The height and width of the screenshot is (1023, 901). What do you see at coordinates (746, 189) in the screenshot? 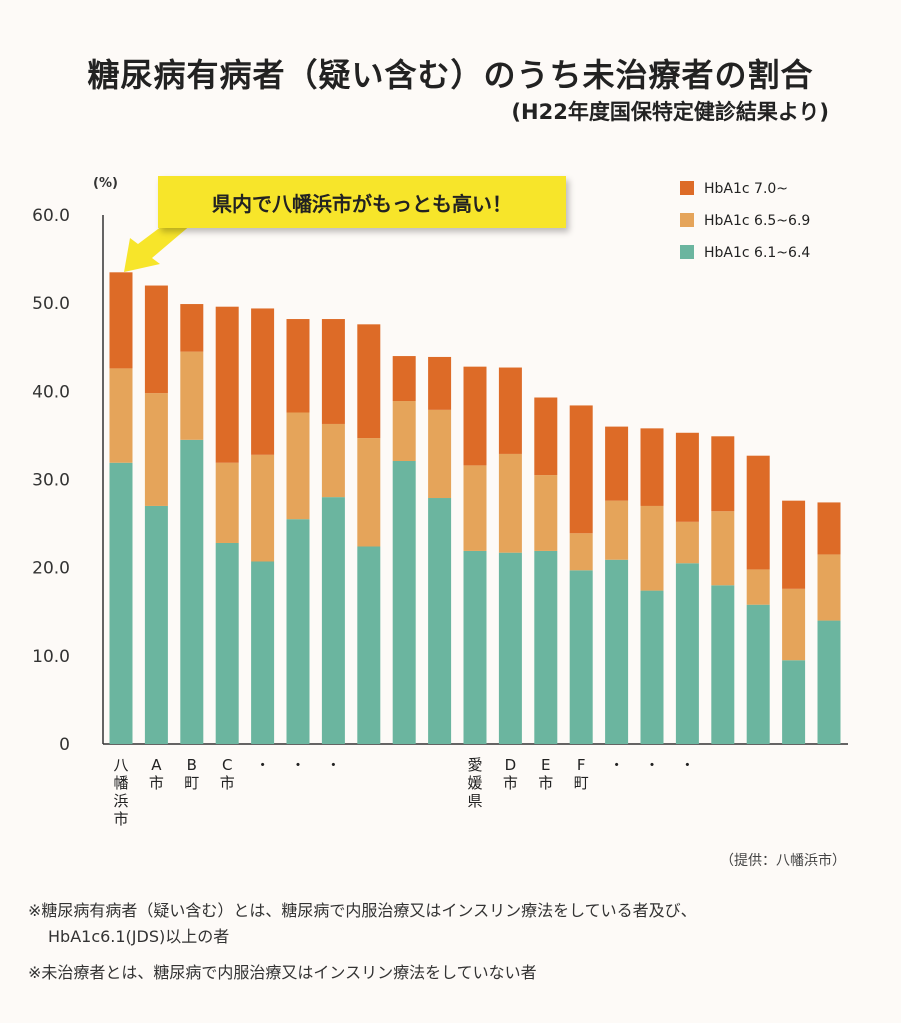
I see `legend-label: HbA1c 7.0~` at bounding box center [746, 189].